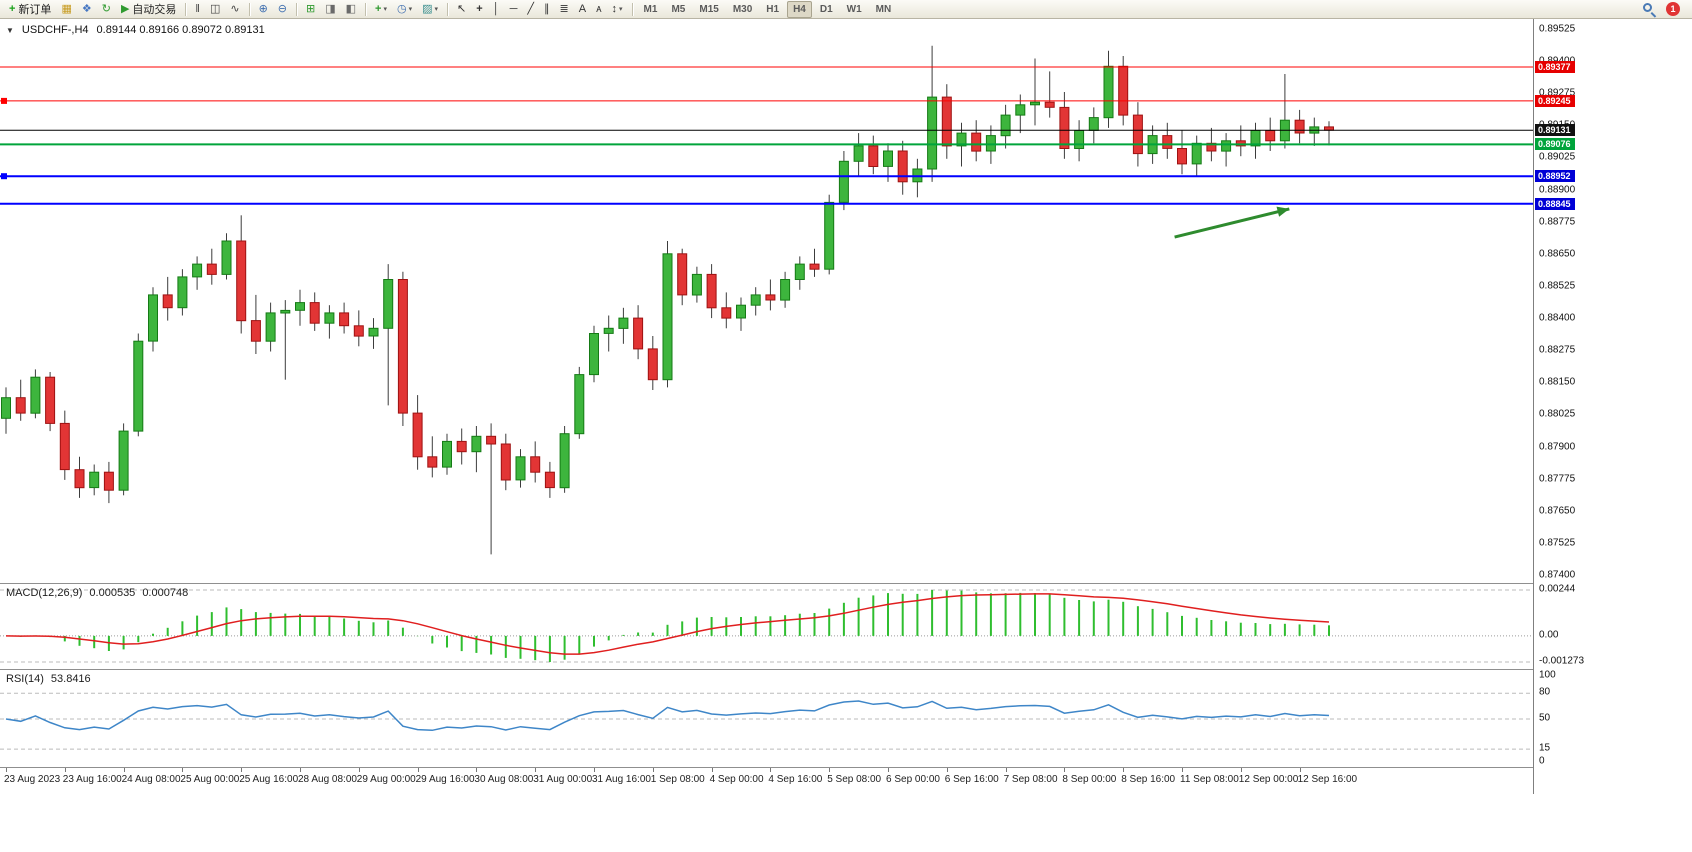  What do you see at coordinates (1148, 779) in the screenshot?
I see `time-label: 8 Sep 16:00` at bounding box center [1148, 779].